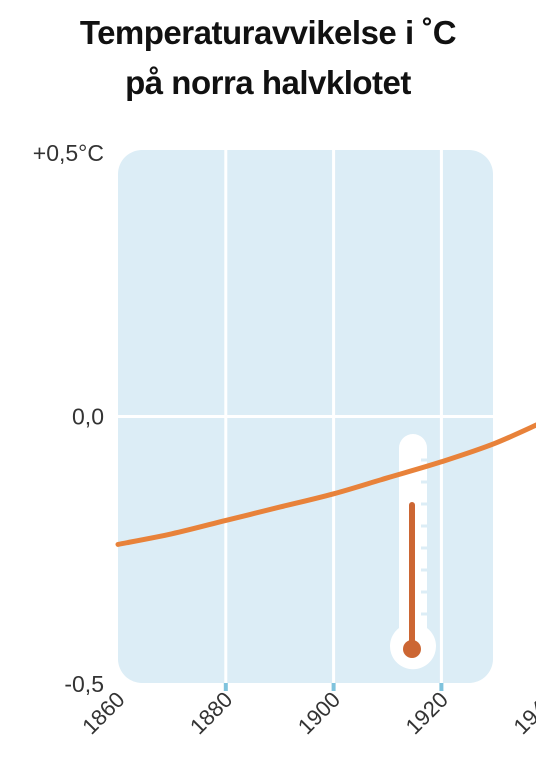  What do you see at coordinates (68, 153) in the screenshot?
I see `y-tick-label: +0,5°C` at bounding box center [68, 153].